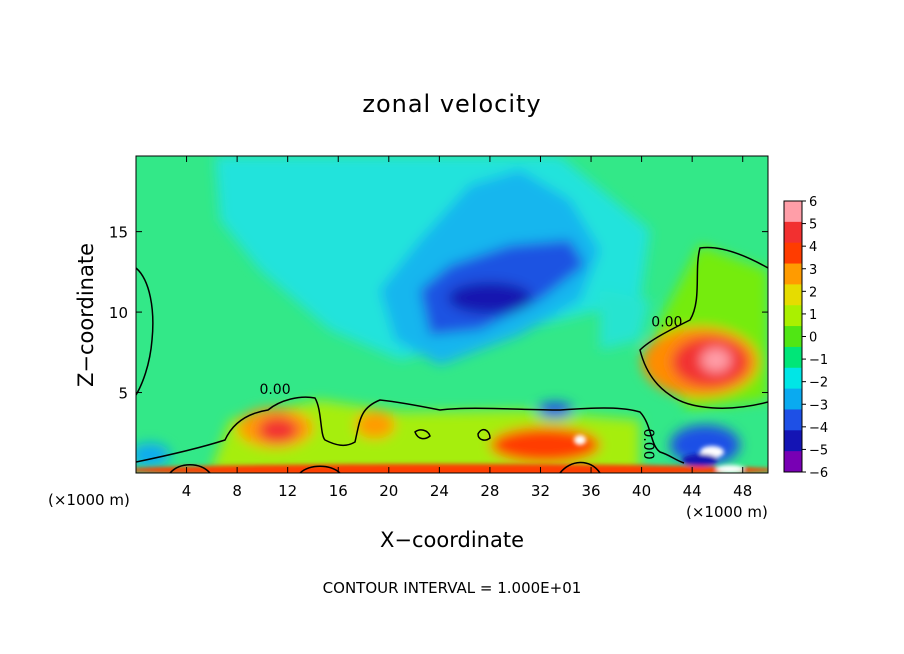 This screenshot has height=654, width=904. What do you see at coordinates (813, 225) in the screenshot?
I see `colorbar-label: 5` at bounding box center [813, 225].